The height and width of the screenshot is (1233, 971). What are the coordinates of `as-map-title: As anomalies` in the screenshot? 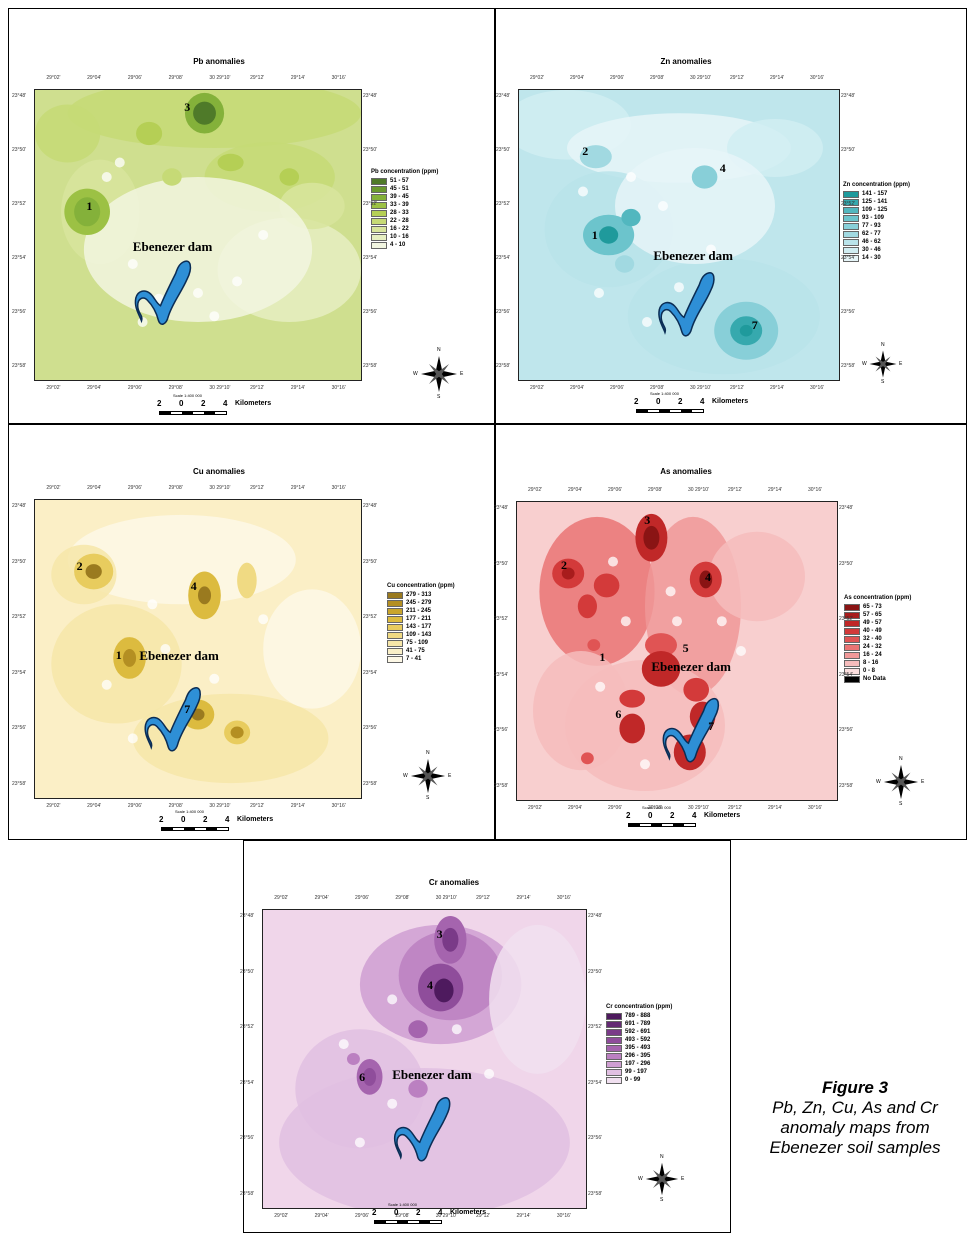 It's located at (686, 471).